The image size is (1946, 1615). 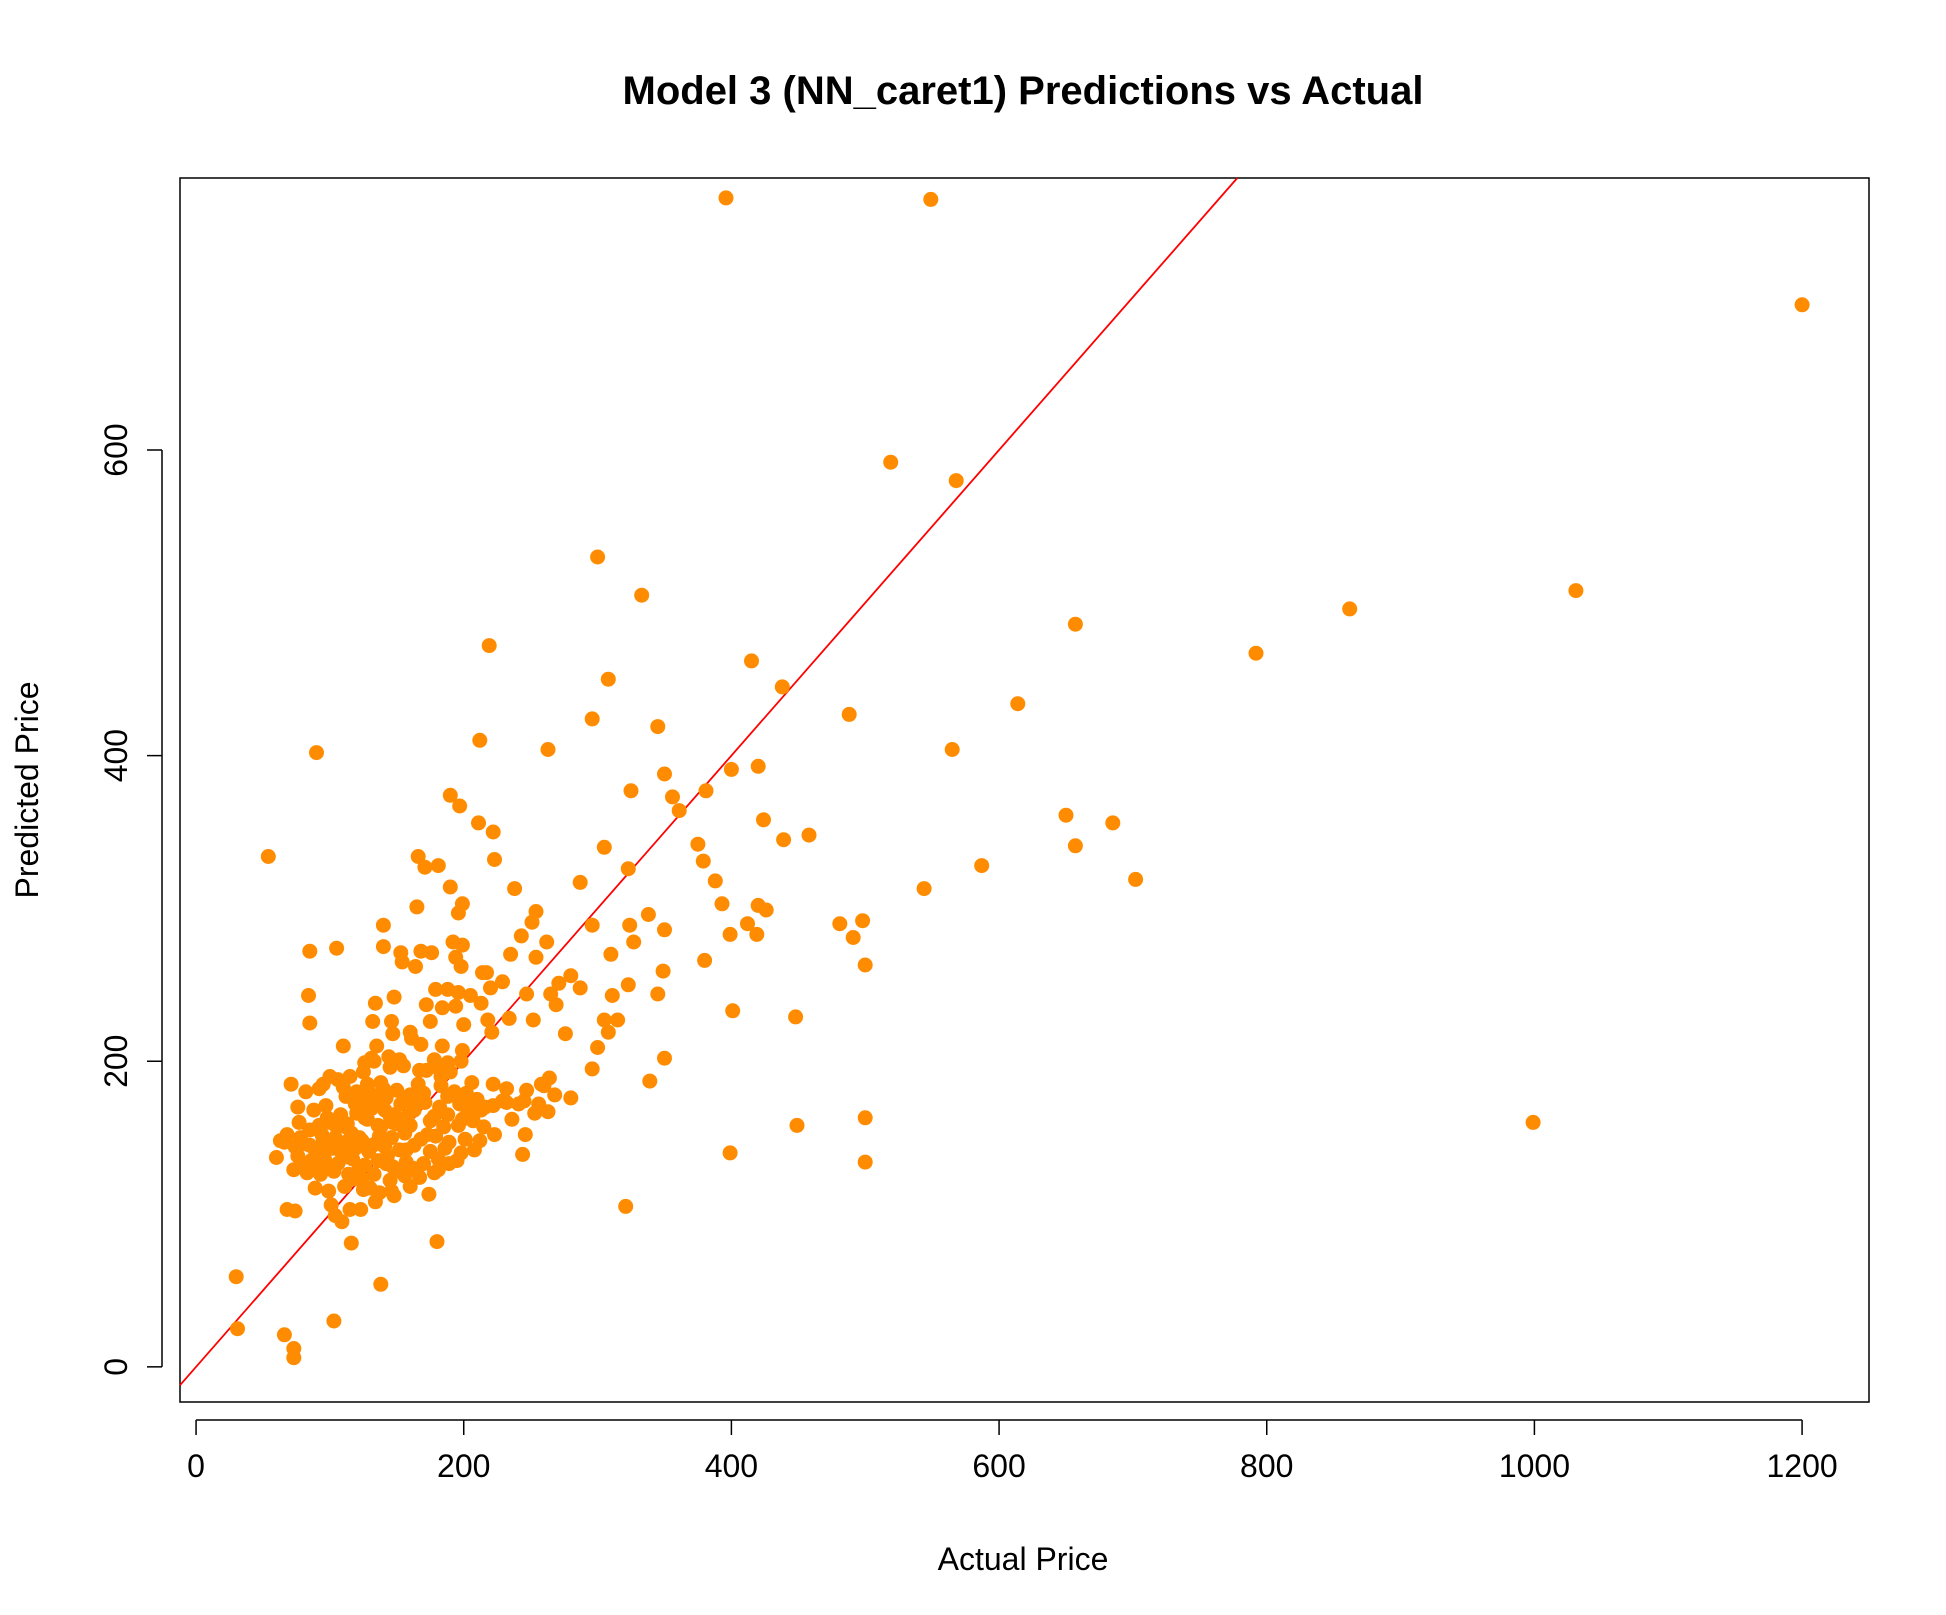 What do you see at coordinates (196, 1466) in the screenshot?
I see `x-tick-label: 0` at bounding box center [196, 1466].